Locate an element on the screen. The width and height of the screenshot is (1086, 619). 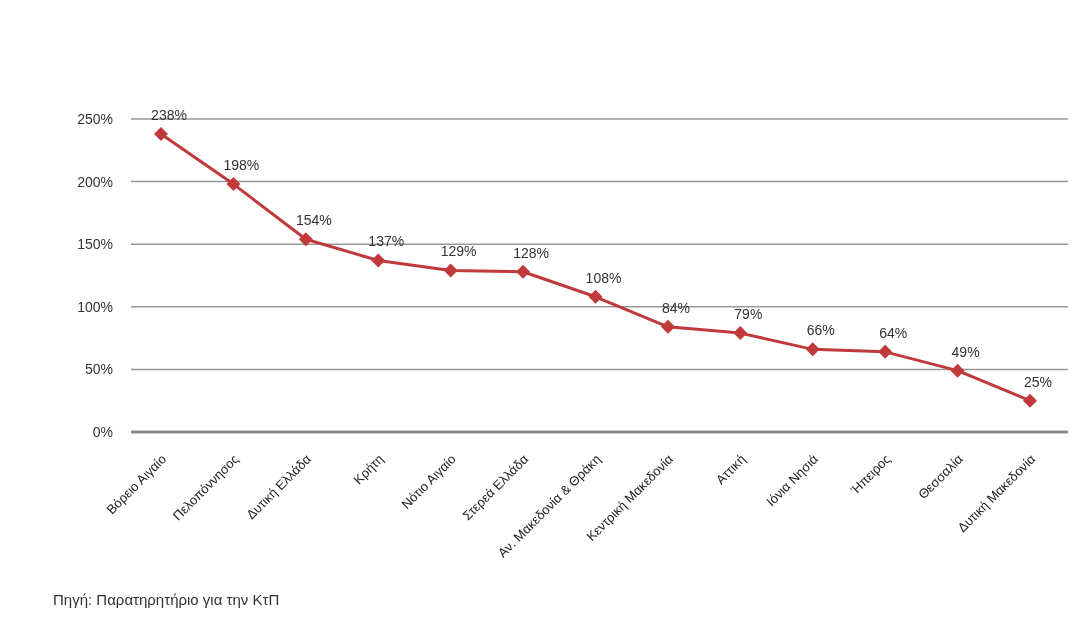
data-label: 108% is located at coordinates (603, 277).